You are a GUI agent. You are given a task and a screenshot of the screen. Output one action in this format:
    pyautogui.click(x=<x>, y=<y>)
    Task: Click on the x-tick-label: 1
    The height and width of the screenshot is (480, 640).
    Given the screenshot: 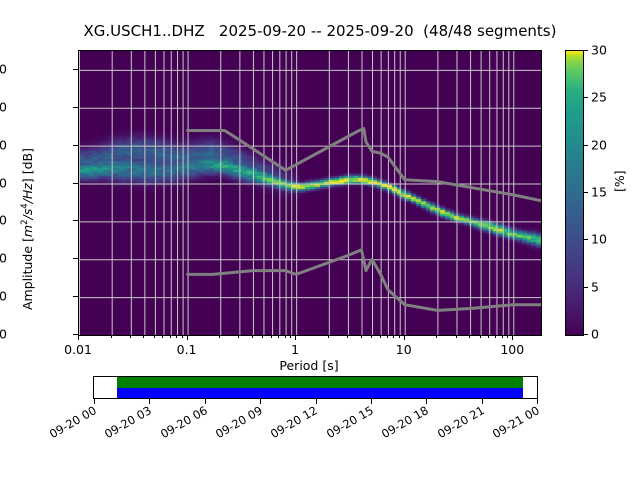 What is the action you would take?
    pyautogui.click(x=295, y=349)
    